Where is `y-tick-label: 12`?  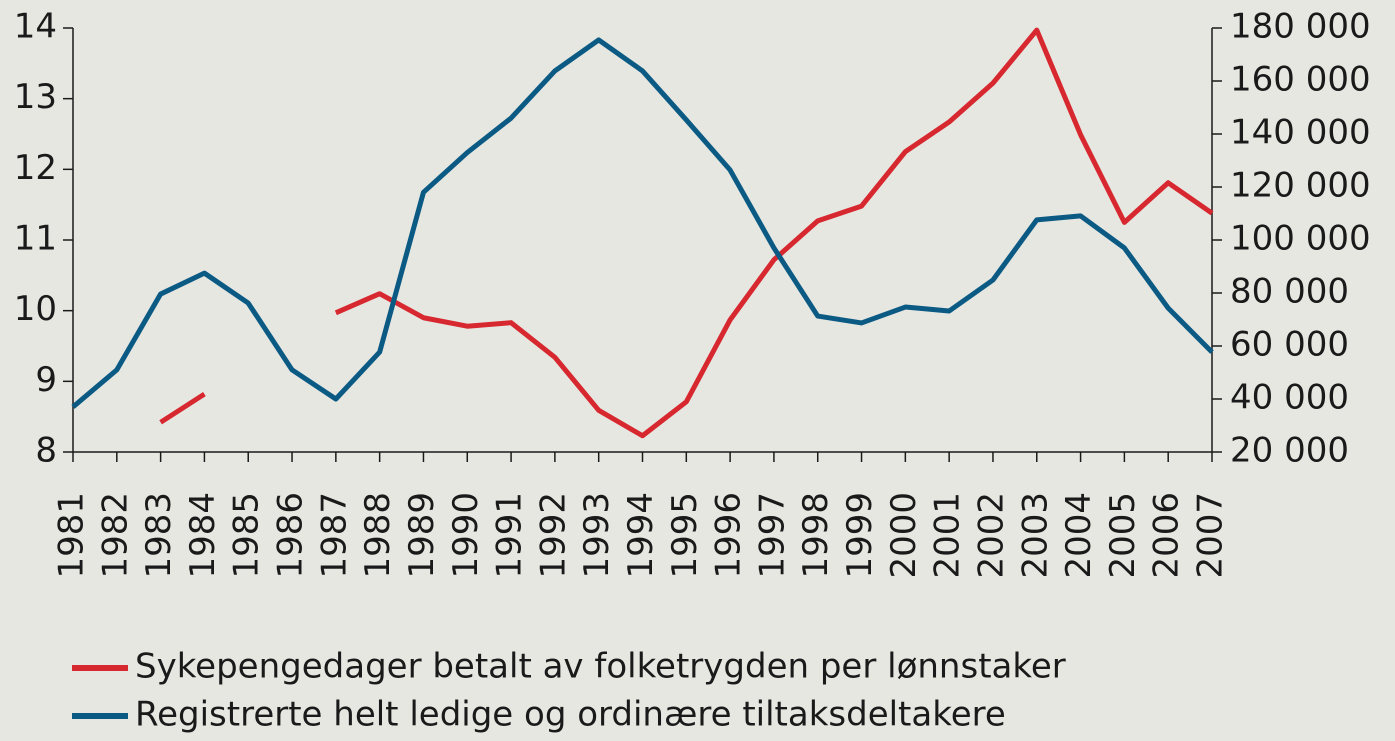 y-tick-label: 12 is located at coordinates (35, 168).